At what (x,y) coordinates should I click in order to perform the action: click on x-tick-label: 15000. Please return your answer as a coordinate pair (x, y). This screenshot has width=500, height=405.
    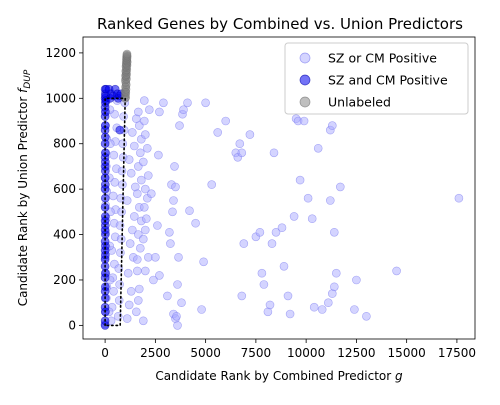
    Looking at the image, I should click on (407, 353).